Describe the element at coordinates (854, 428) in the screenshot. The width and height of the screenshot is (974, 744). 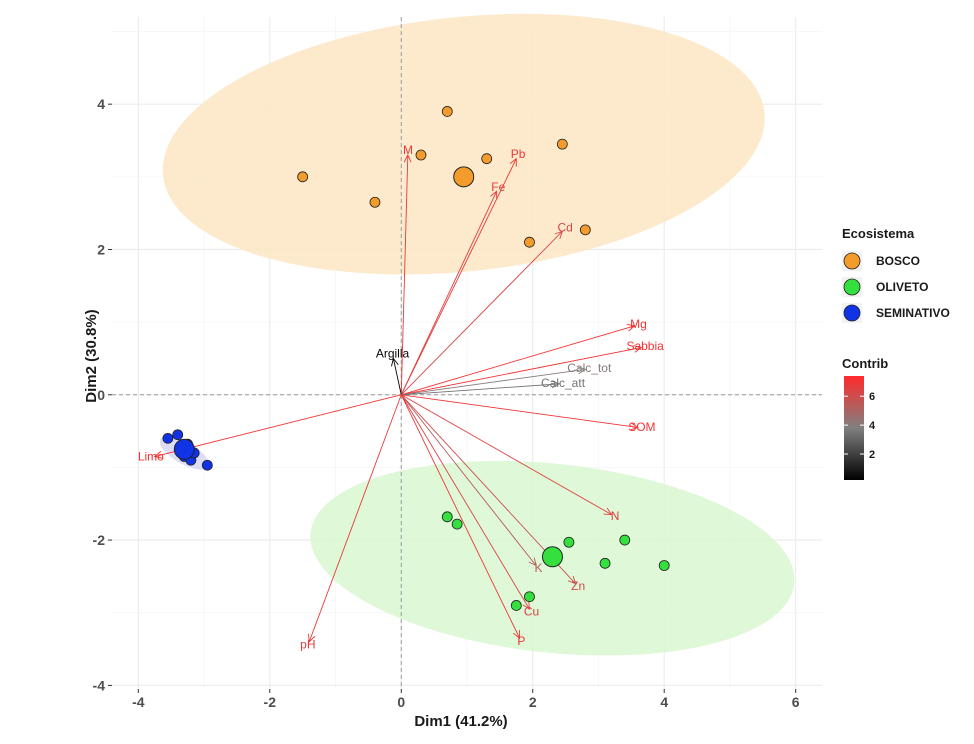
I see `colorbar-gradient` at that location.